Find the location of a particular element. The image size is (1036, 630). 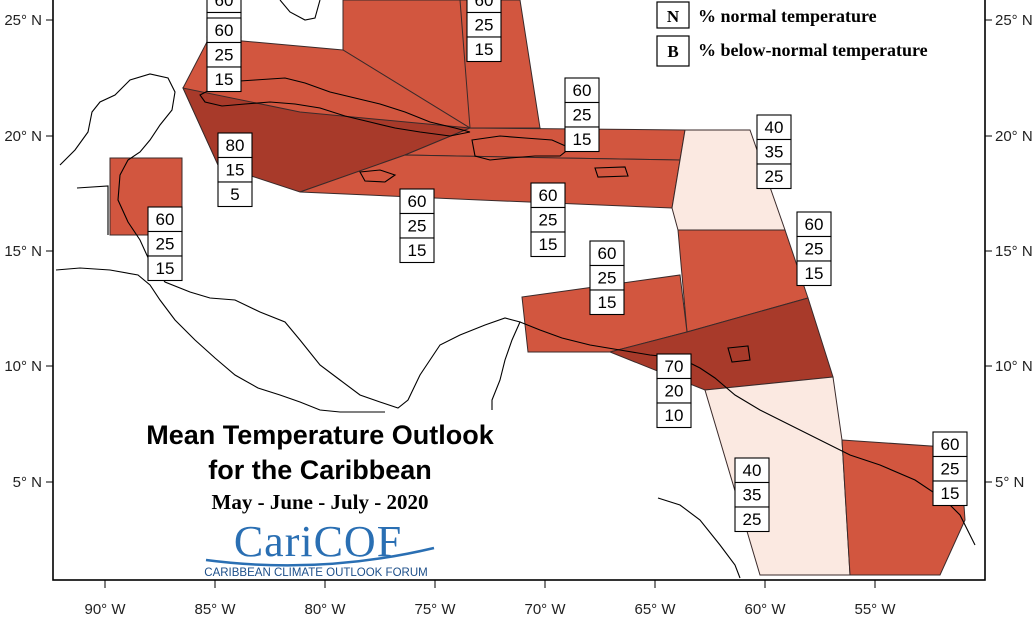

probability-above-value: 40 is located at coordinates (752, 470).